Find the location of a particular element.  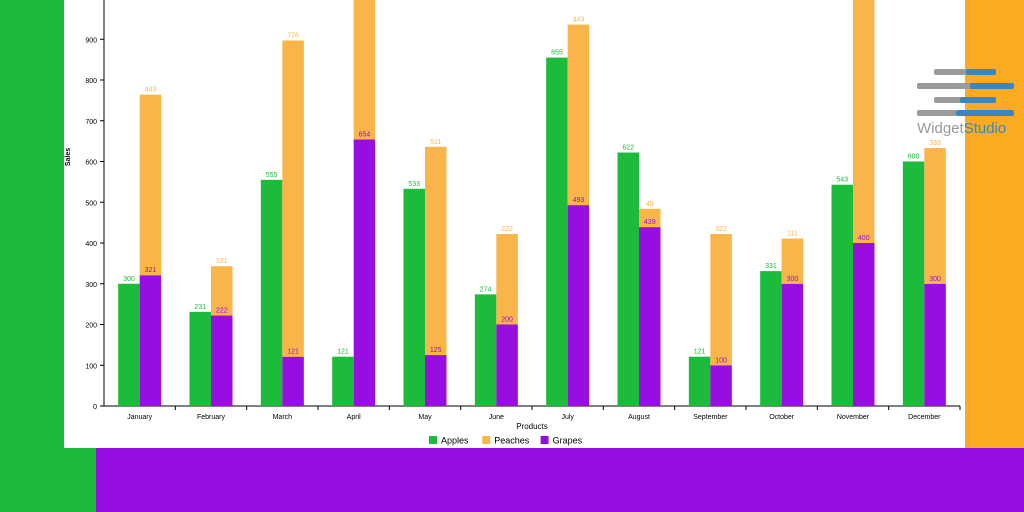

y-tick-label: 300 is located at coordinates (91, 285).